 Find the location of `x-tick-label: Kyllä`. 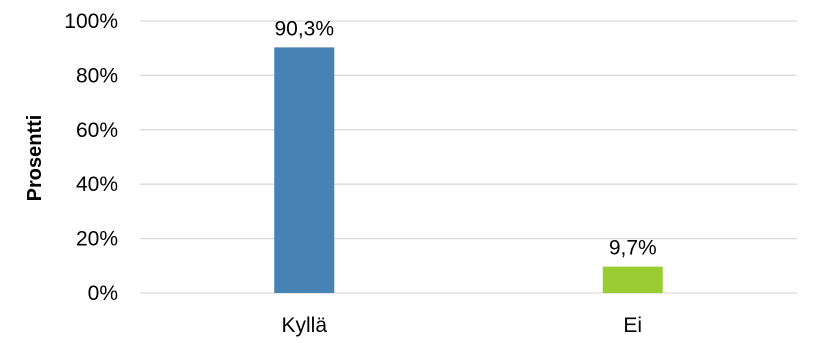

x-tick-label: Kyllä is located at coordinates (304, 325).